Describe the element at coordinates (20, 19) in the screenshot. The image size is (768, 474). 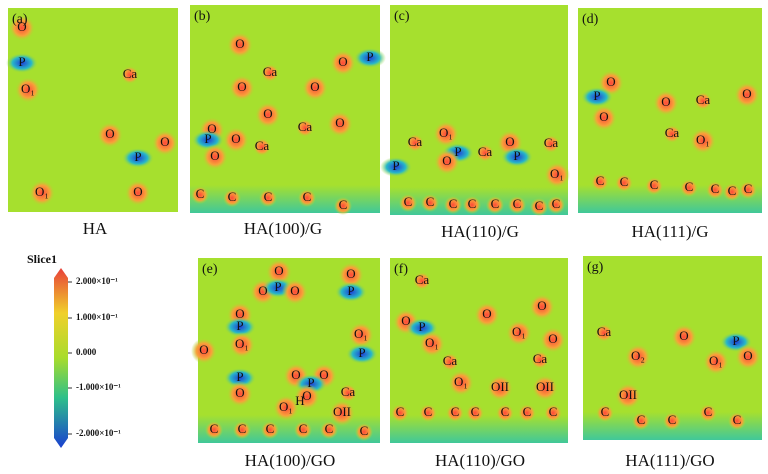
I see `panel-tag: (a)` at that location.